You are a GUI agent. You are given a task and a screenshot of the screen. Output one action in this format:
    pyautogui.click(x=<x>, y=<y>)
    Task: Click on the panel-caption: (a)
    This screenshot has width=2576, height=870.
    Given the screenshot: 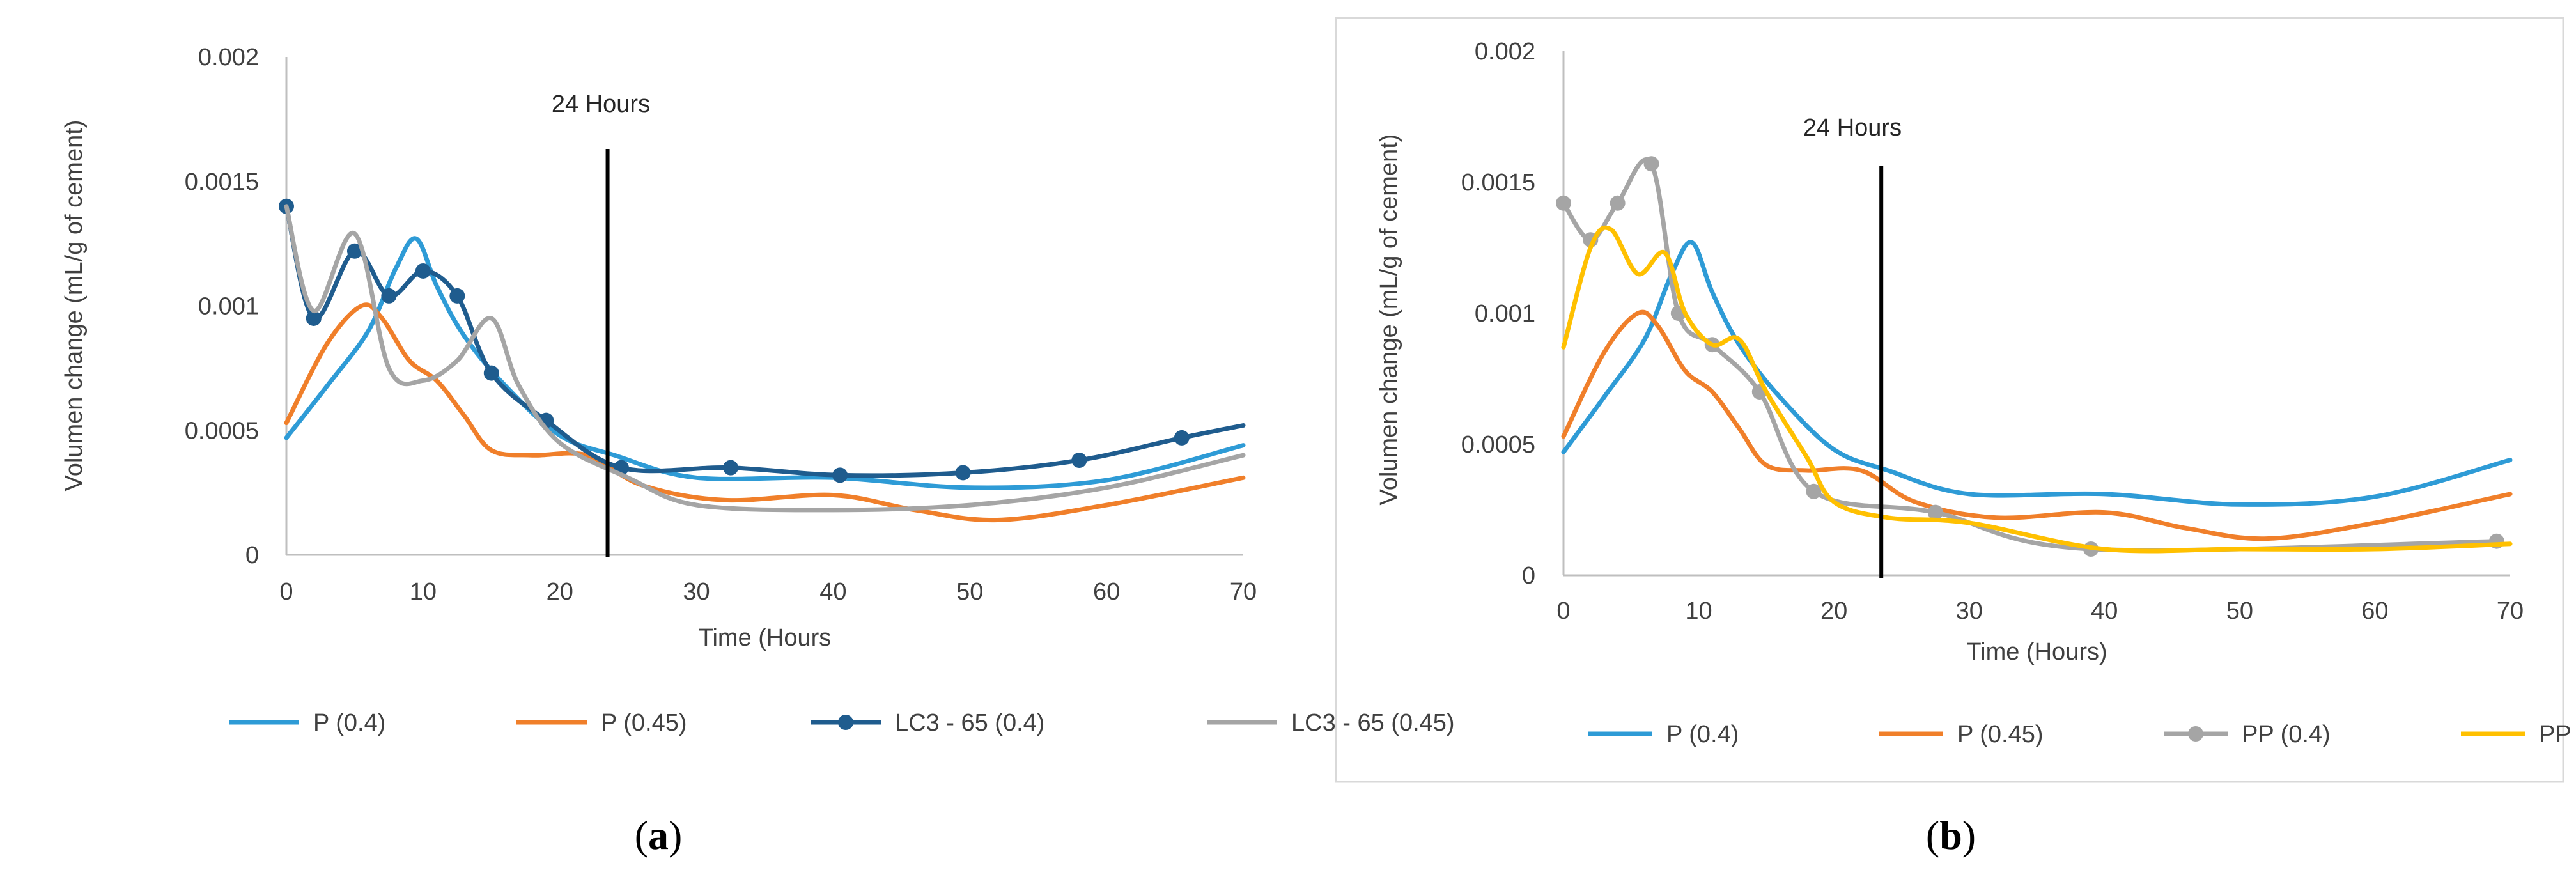 What is the action you would take?
    pyautogui.click(x=659, y=835)
    